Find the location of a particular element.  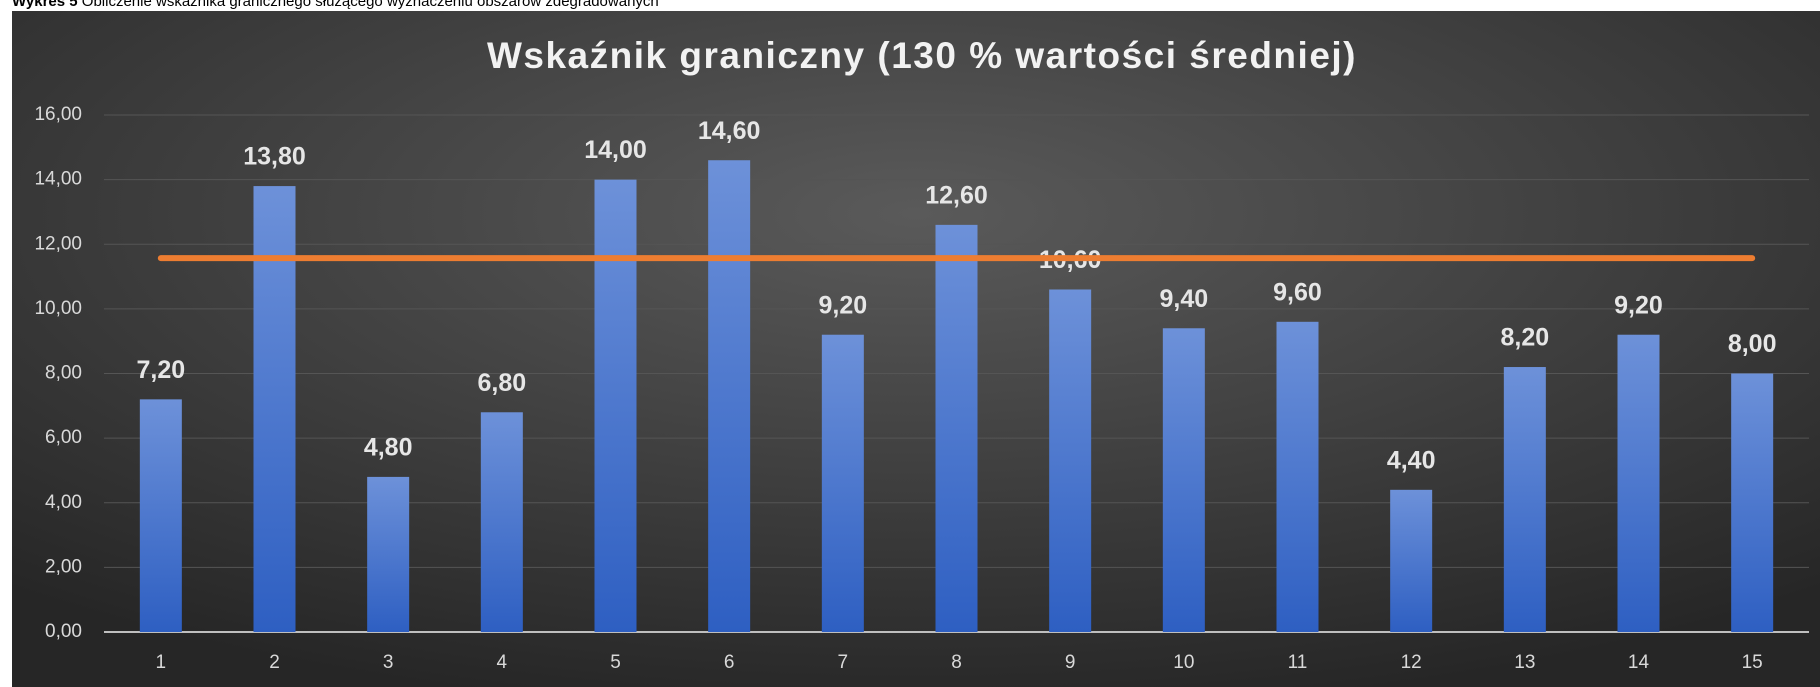

x-tick-label: 8 is located at coordinates (956, 662).